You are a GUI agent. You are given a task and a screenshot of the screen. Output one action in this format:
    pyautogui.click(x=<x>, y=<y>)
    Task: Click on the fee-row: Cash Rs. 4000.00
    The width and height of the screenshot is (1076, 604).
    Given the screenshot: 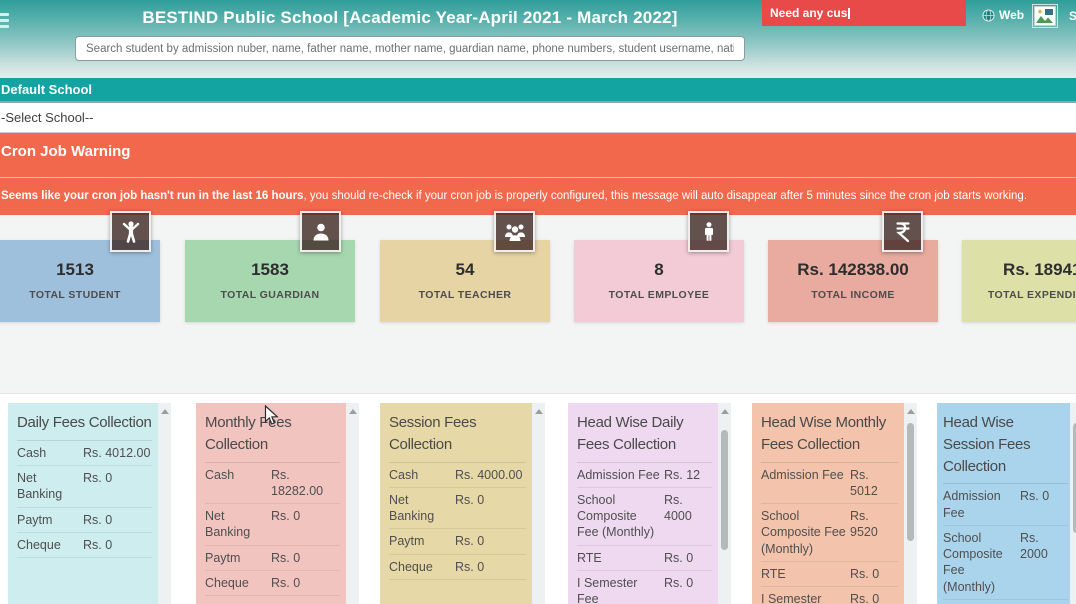 What is the action you would take?
    pyautogui.click(x=457, y=475)
    